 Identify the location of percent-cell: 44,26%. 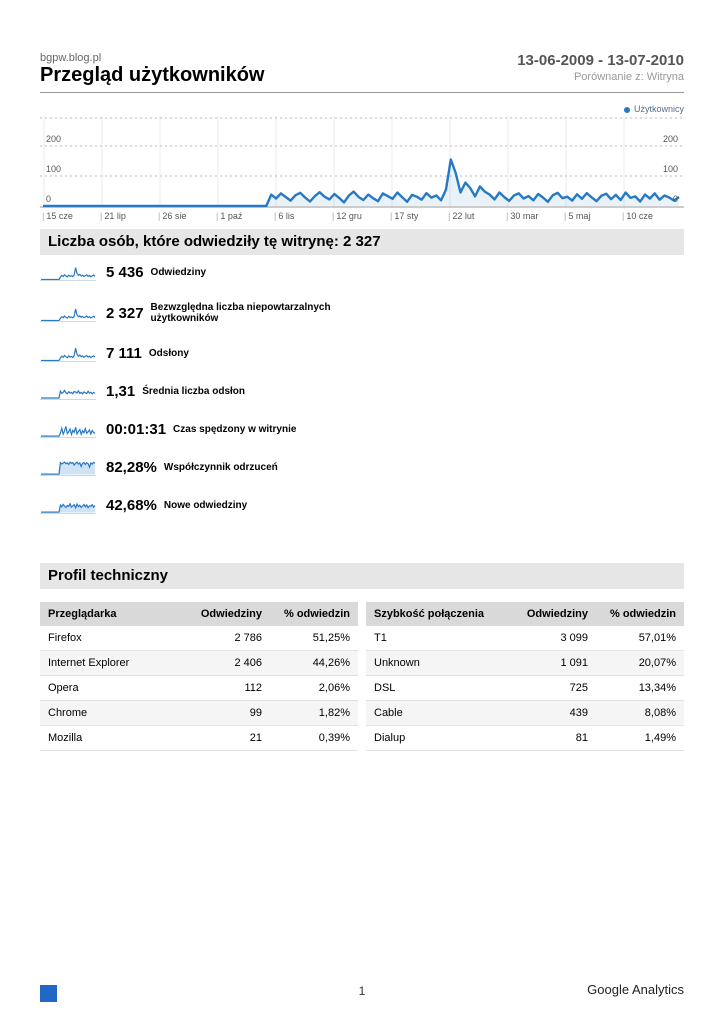
(331, 663).